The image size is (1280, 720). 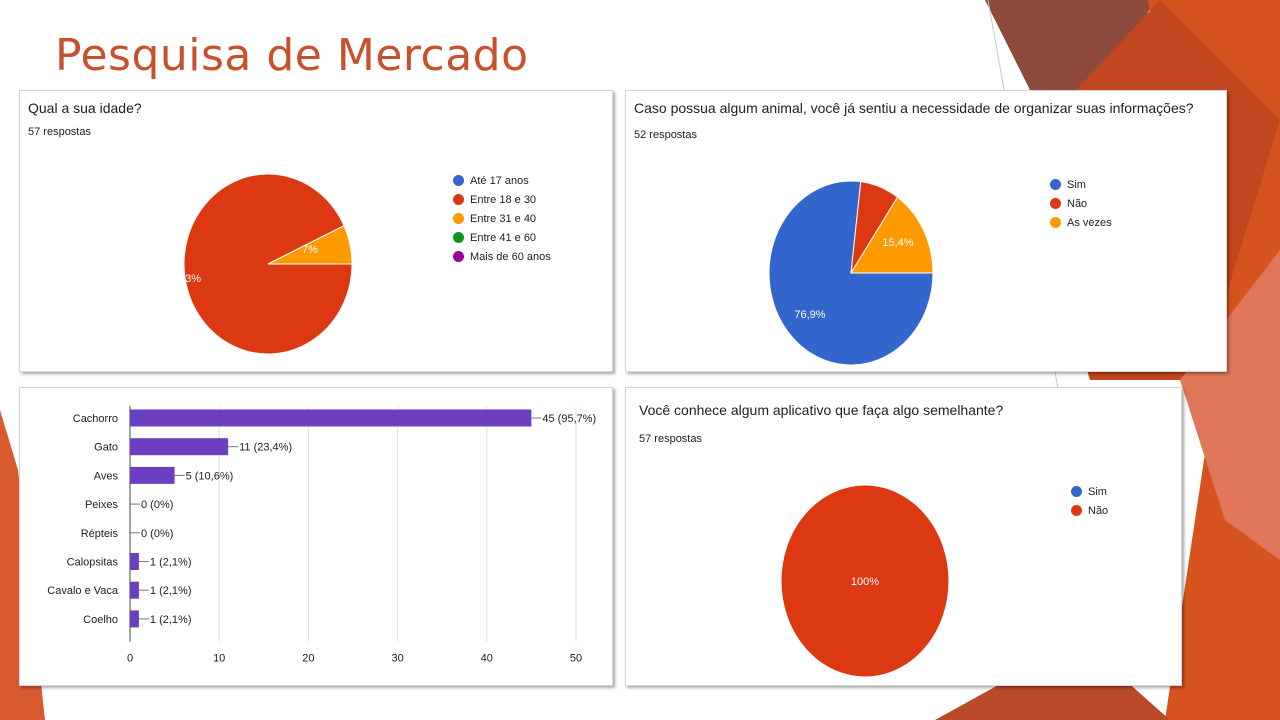 I want to click on app-pie-chart: 100%, so click(x=865, y=581).